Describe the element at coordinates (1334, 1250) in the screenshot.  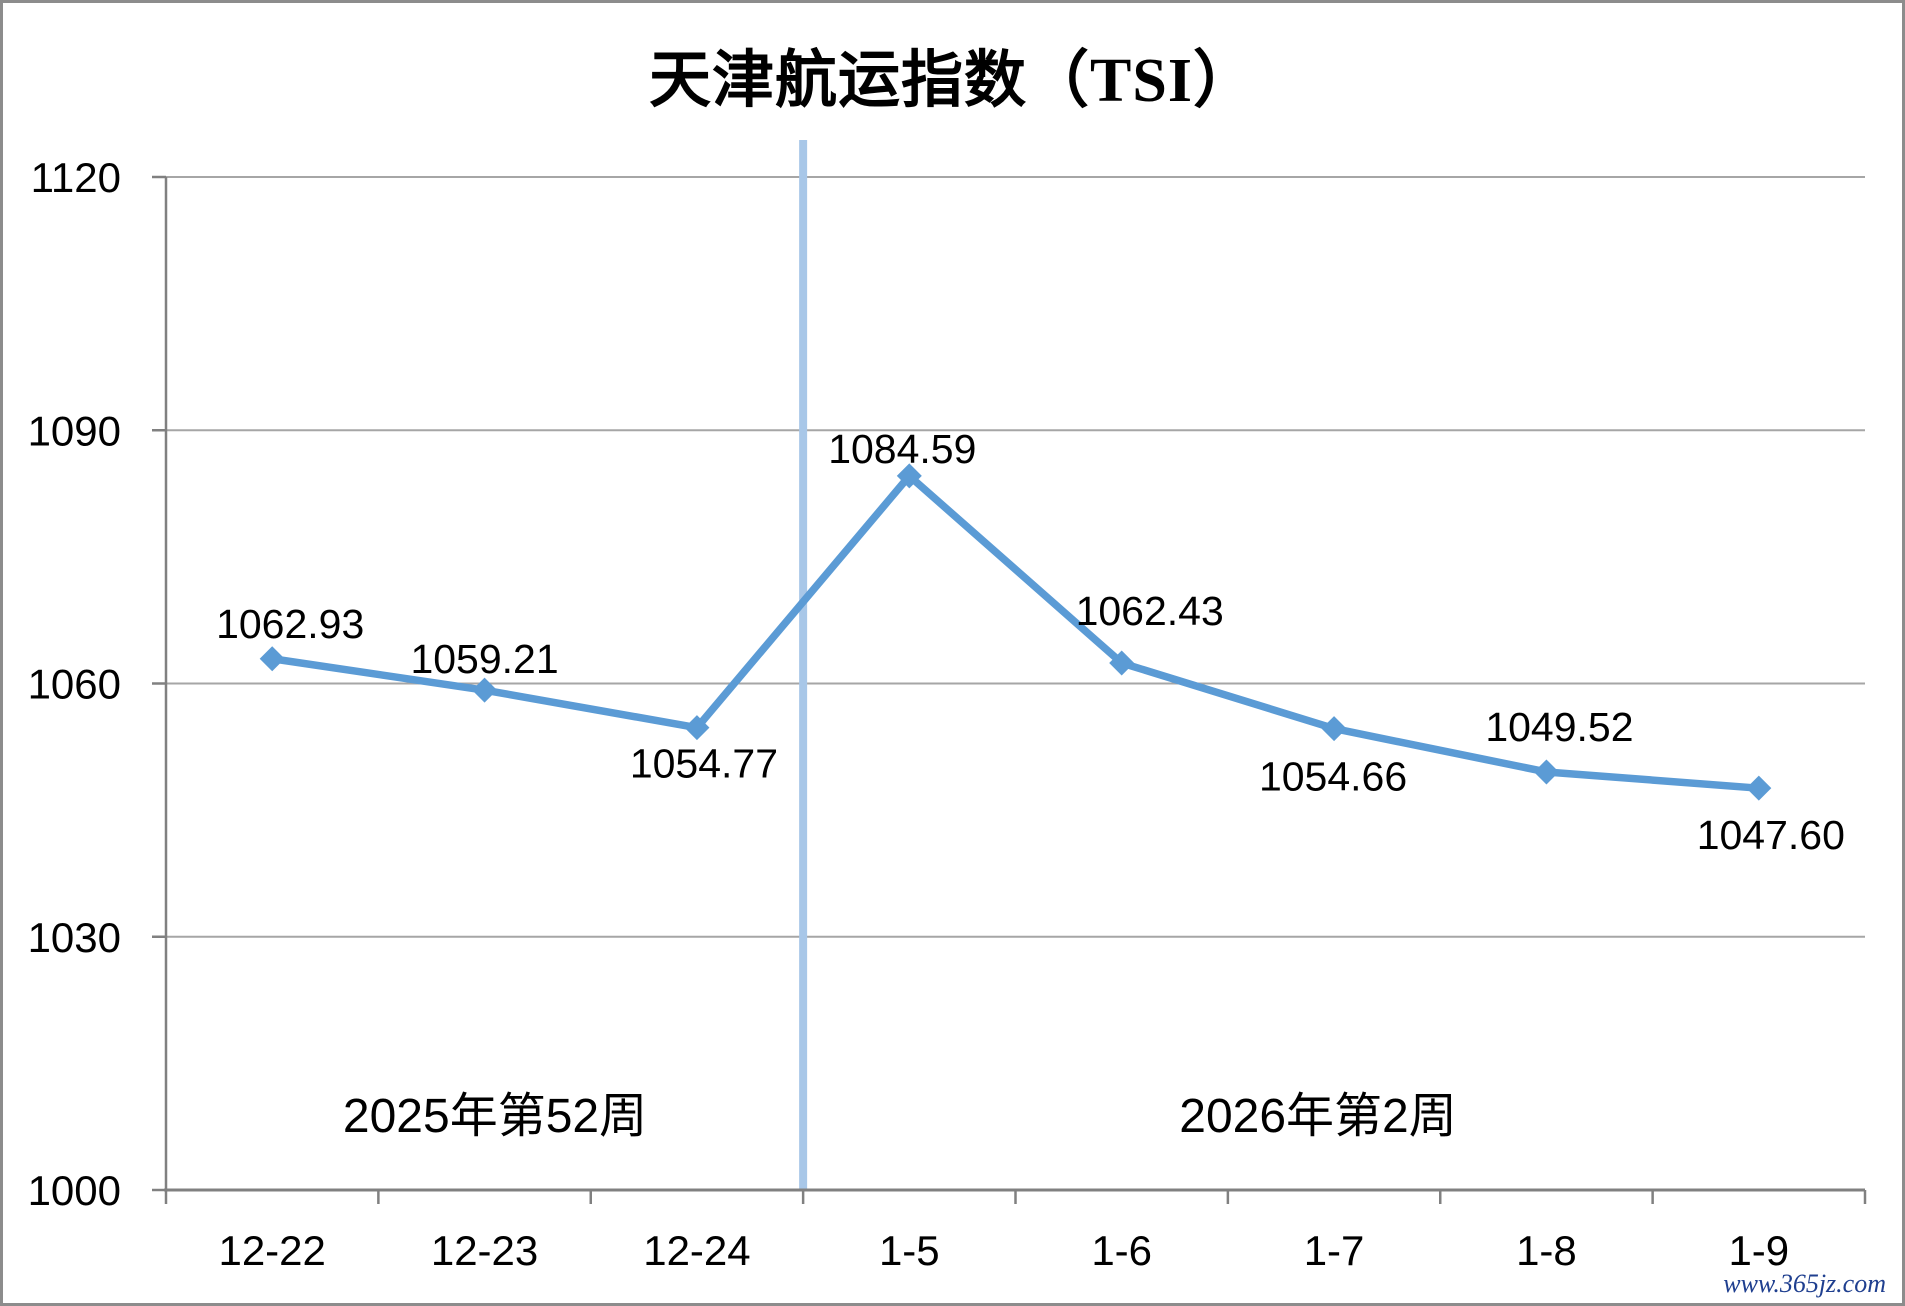
I see `x-tick-label: 1-7` at that location.